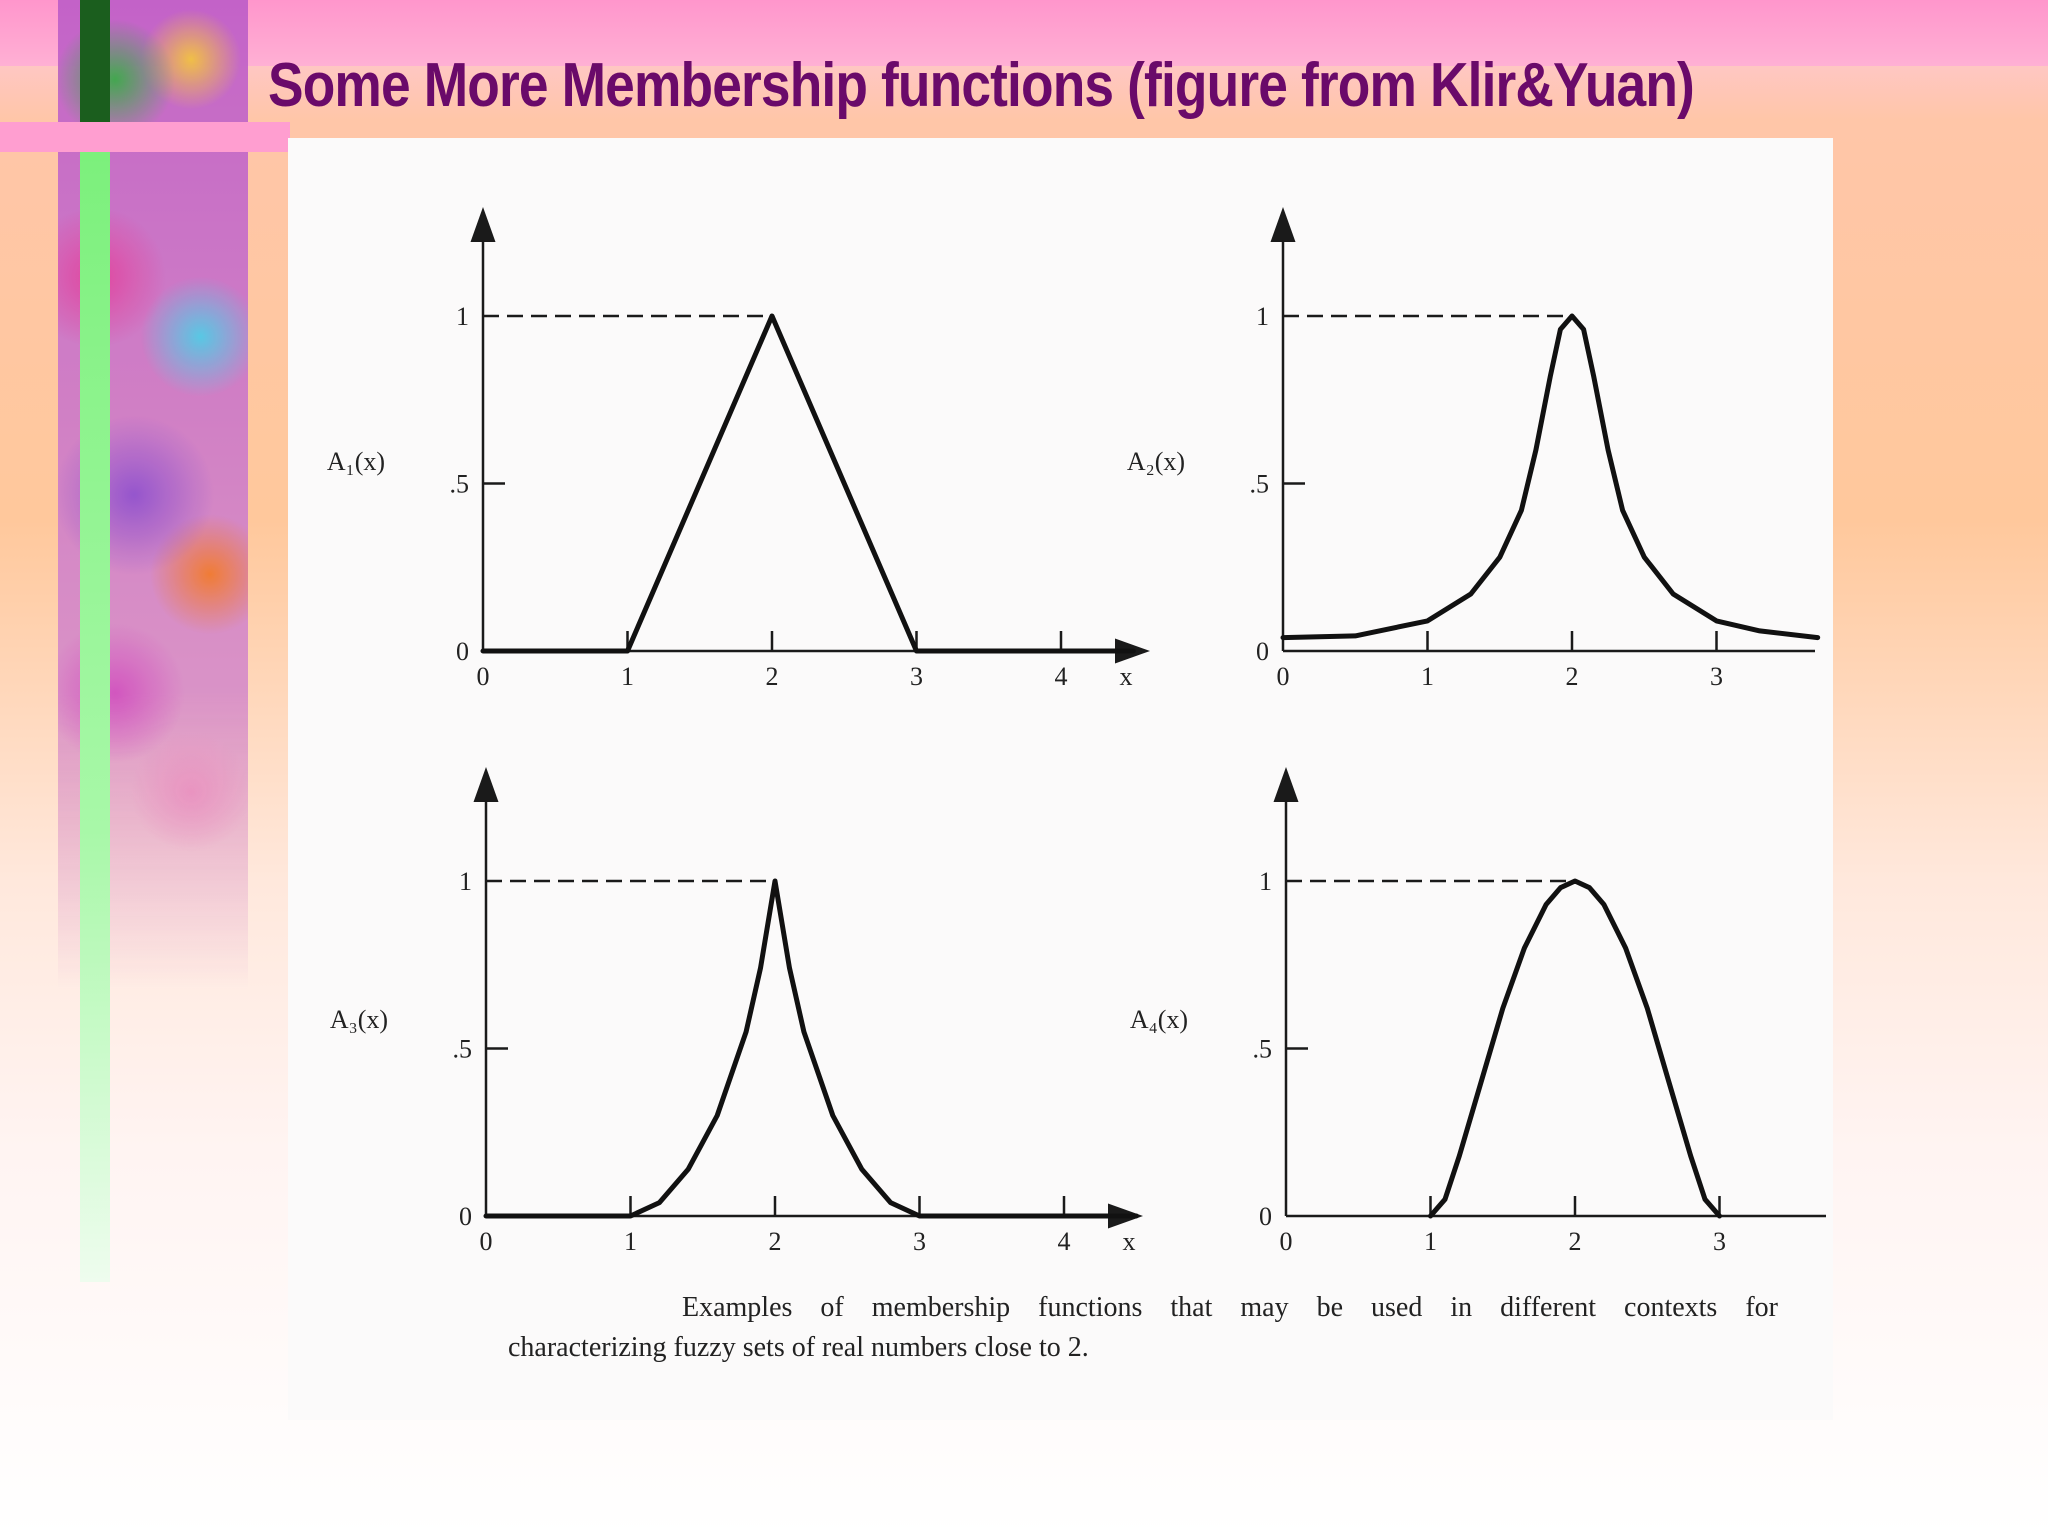 This screenshot has height=1536, width=2048. Describe the element at coordinates (1024, 33) in the screenshot. I see `top-pink-band` at that location.